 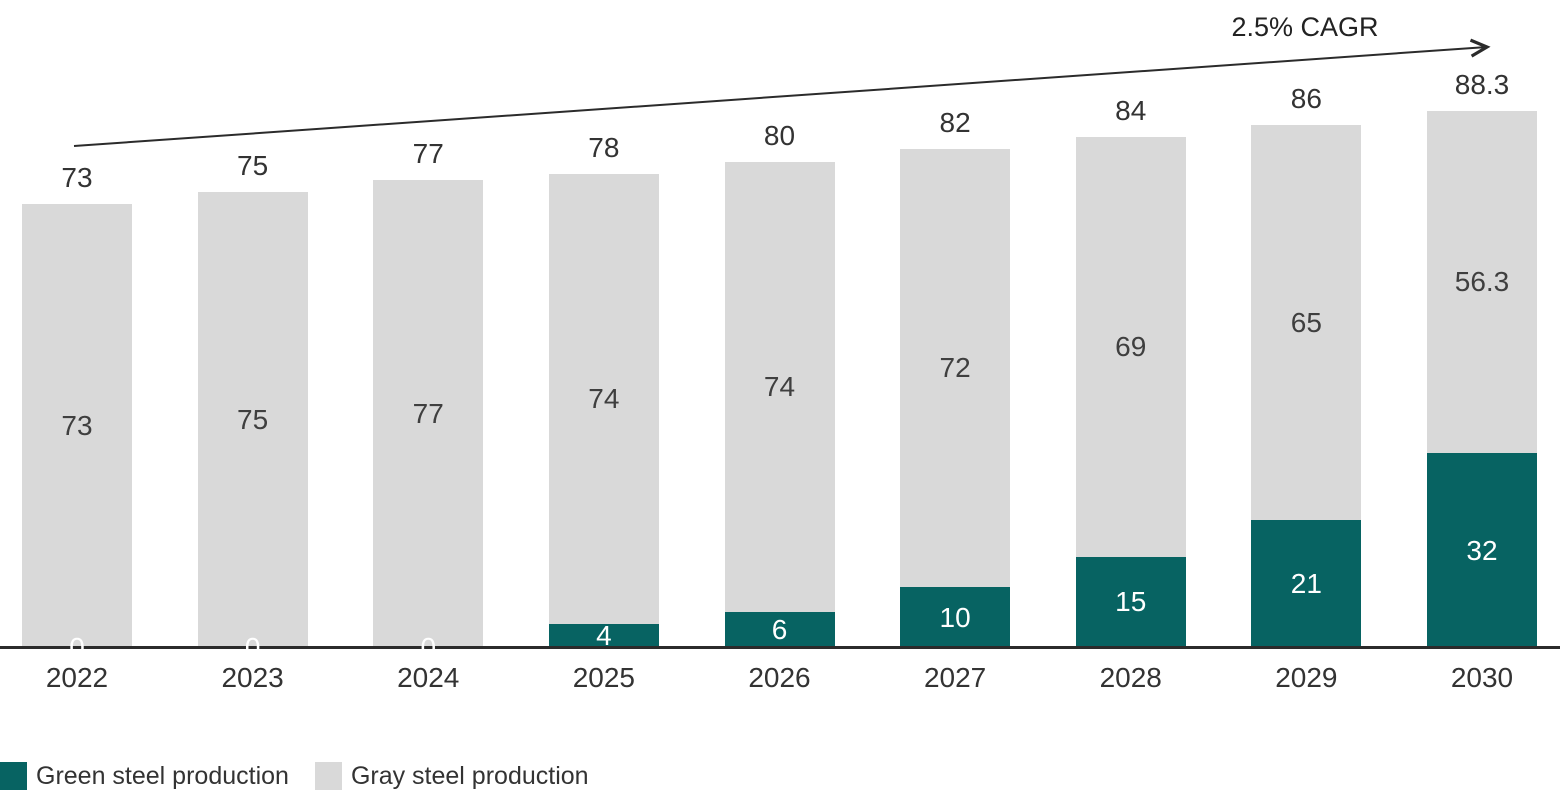 I want to click on total-label-2029: 86, so click(x=1306, y=99).